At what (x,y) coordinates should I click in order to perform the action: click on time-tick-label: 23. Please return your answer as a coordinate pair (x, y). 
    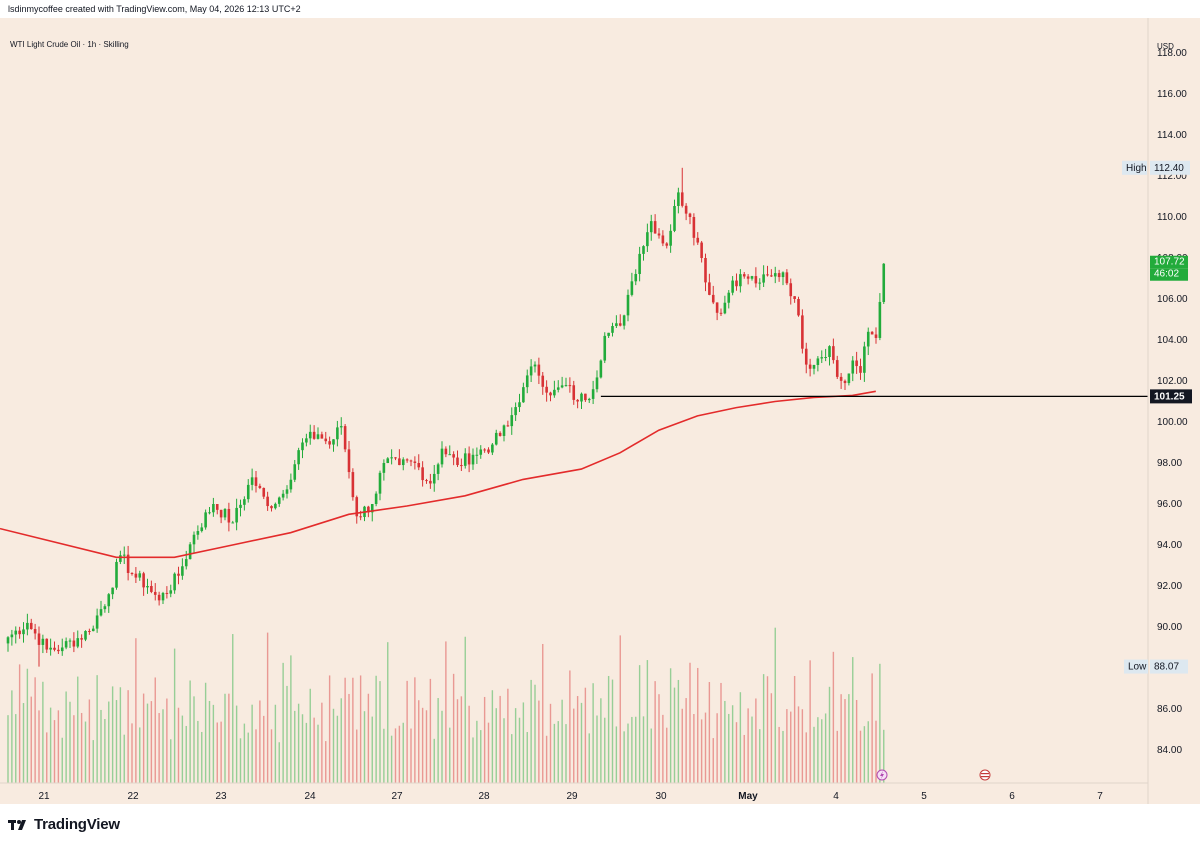
    Looking at the image, I should click on (221, 796).